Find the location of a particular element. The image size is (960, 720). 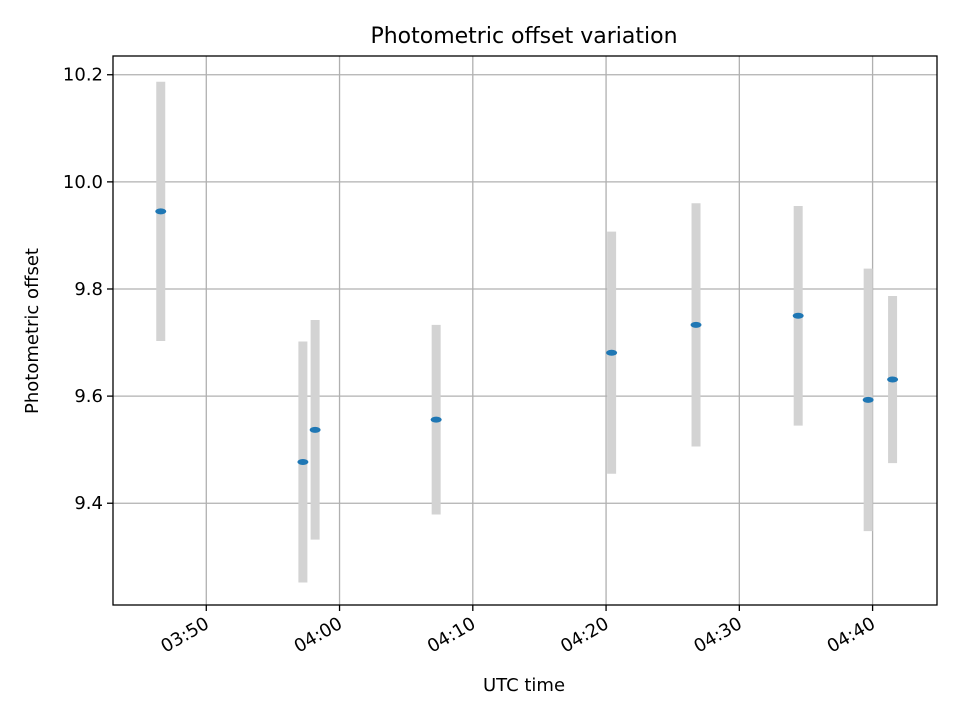

x-tick-label: 03:50 is located at coordinates (184, 635).